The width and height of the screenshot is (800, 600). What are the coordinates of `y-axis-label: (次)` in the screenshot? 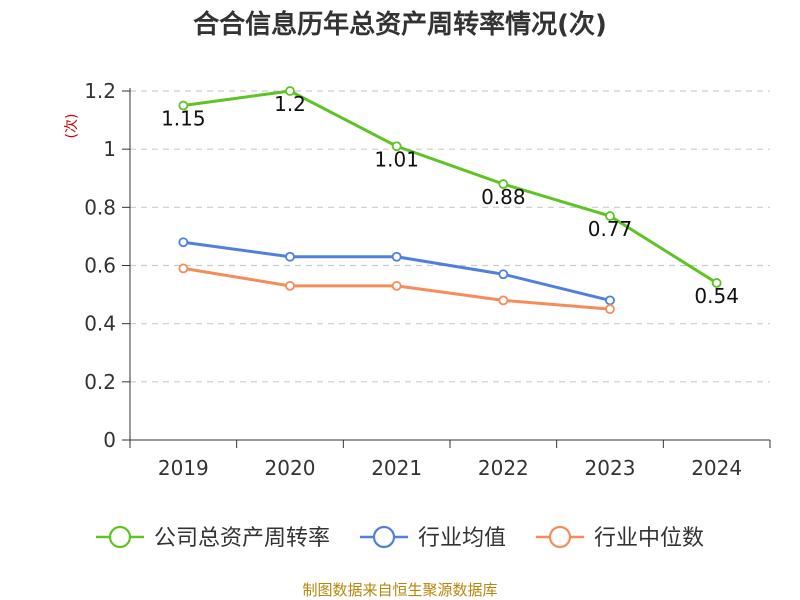 It's located at (72, 126).